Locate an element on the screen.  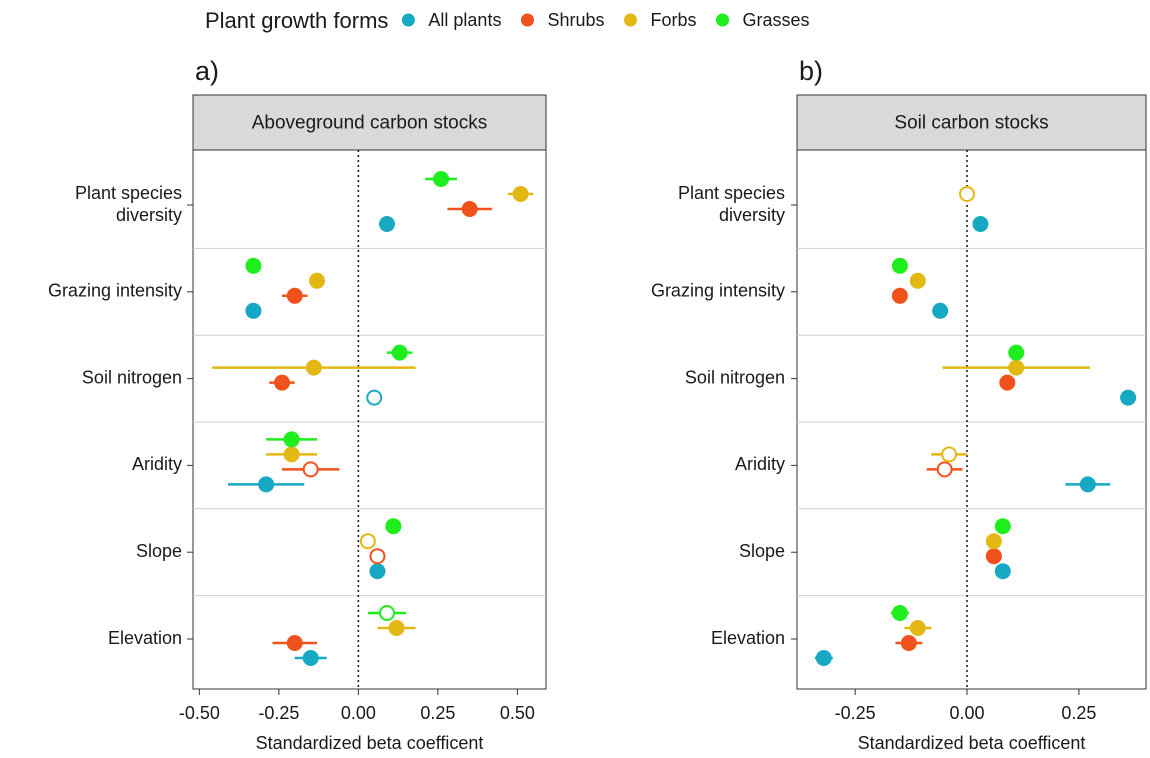
panel-tag: a) is located at coordinates (207, 71).